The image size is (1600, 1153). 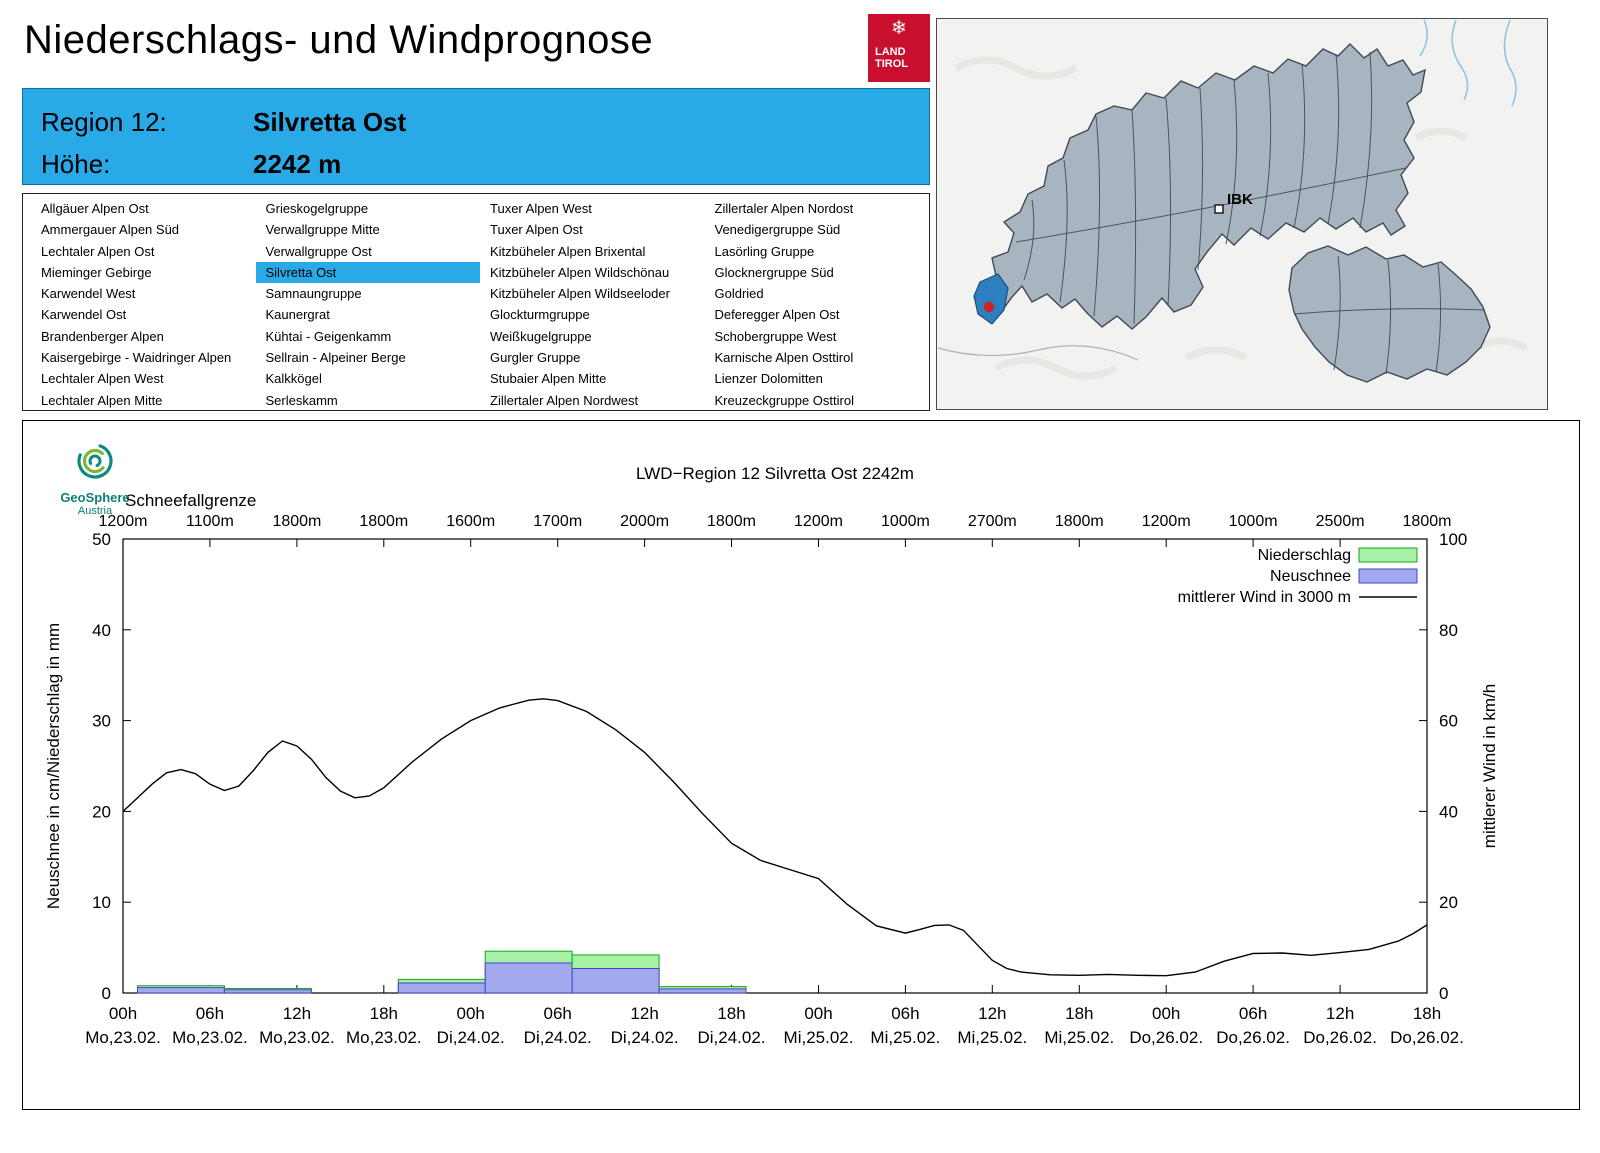 I want to click on svg-text: 1200m, so click(x=123, y=521).